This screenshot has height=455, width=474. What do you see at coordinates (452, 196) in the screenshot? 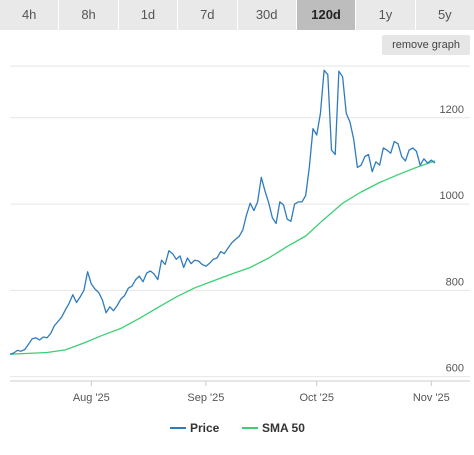
I see `y-tick-label: 1000` at bounding box center [452, 196].